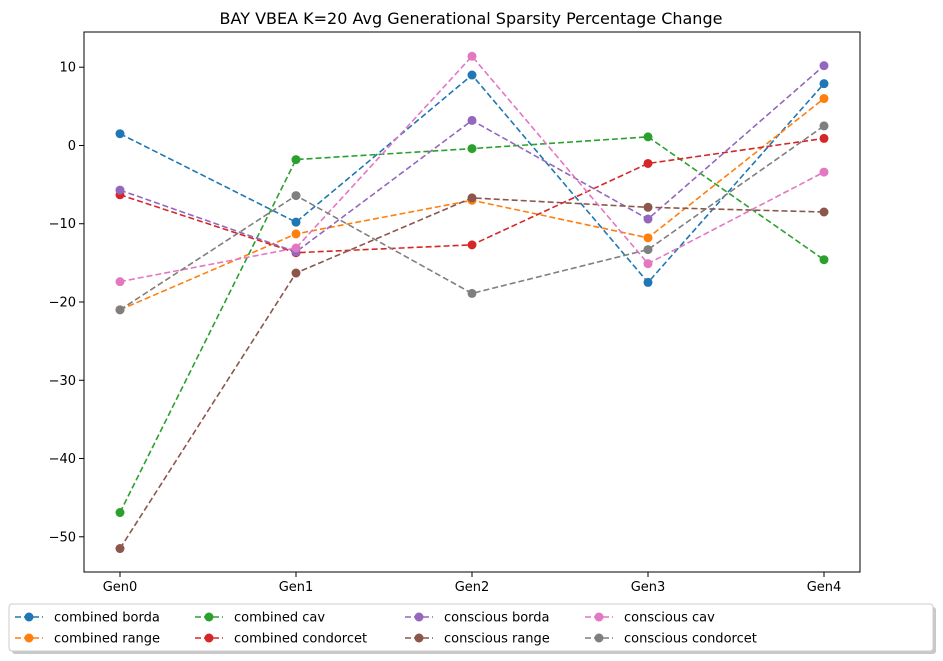 This screenshot has width=943, height=661. What do you see at coordinates (62, 537) in the screenshot?
I see `y-tick-label: −50` at bounding box center [62, 537].